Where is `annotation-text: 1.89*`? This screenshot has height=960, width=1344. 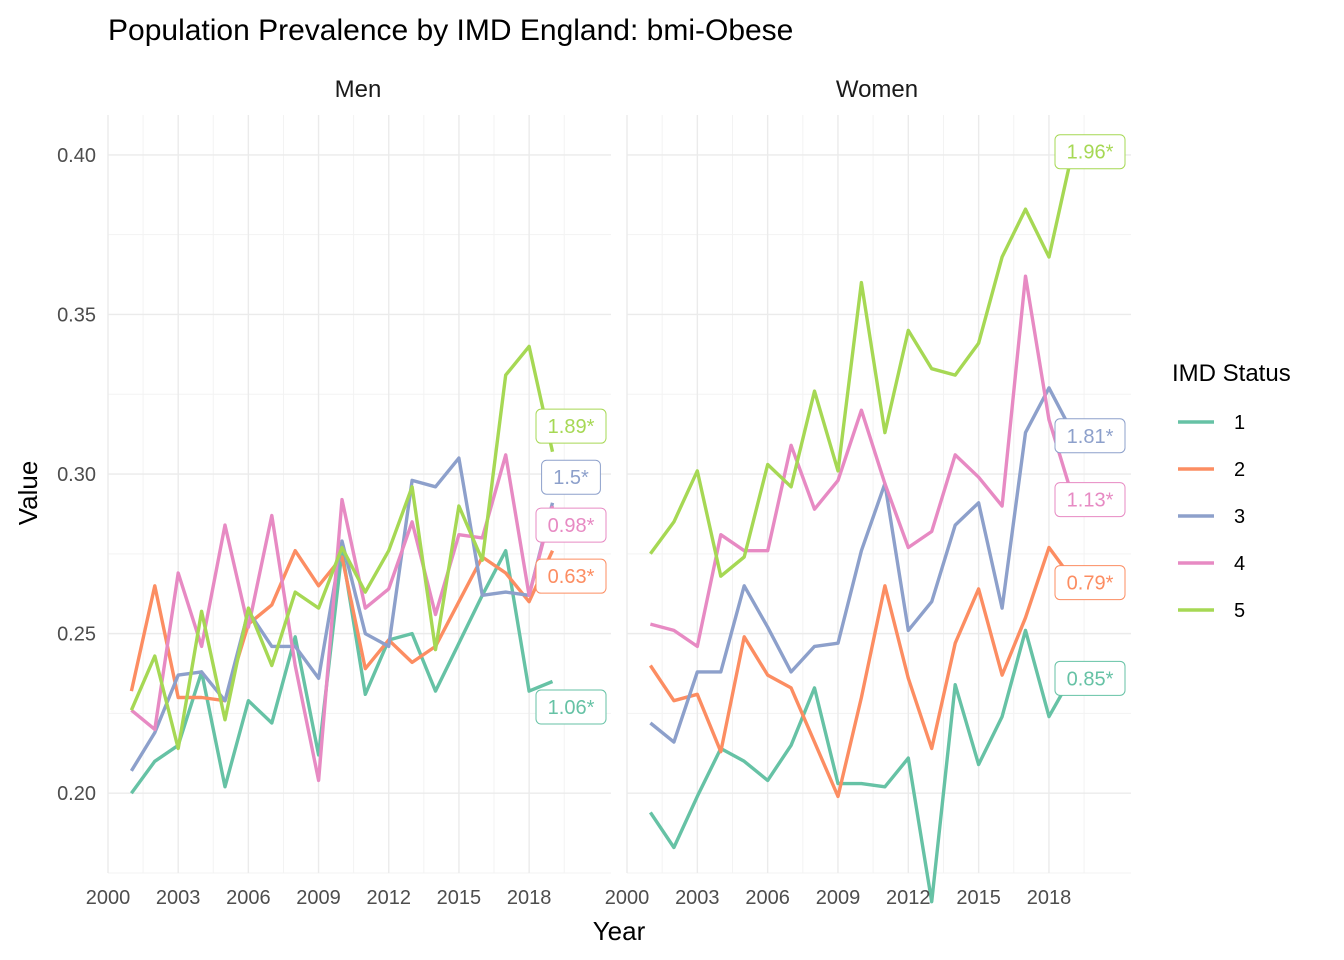
annotation-text: 1.89* is located at coordinates (571, 427).